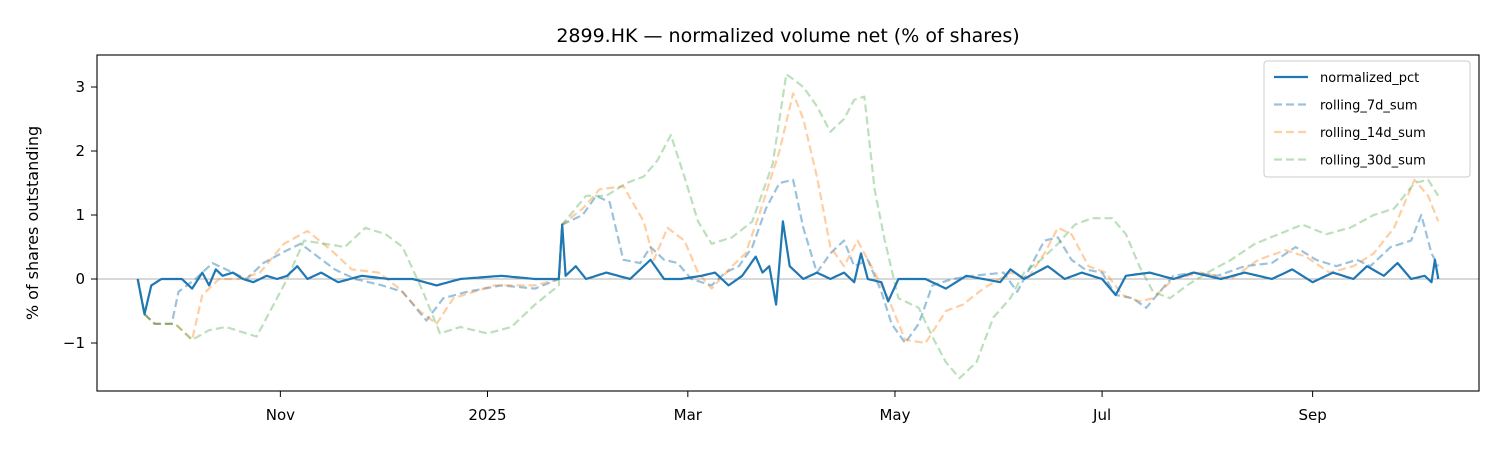  What do you see at coordinates (80, 215) in the screenshot?
I see `y-tick-label: 1` at bounding box center [80, 215].